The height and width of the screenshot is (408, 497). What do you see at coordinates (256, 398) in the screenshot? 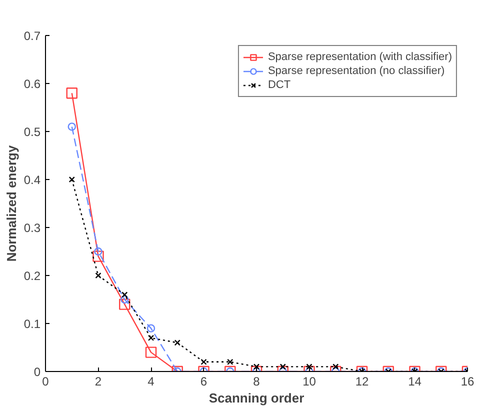
I see `x-axis-title: Scanning order` at bounding box center [256, 398].